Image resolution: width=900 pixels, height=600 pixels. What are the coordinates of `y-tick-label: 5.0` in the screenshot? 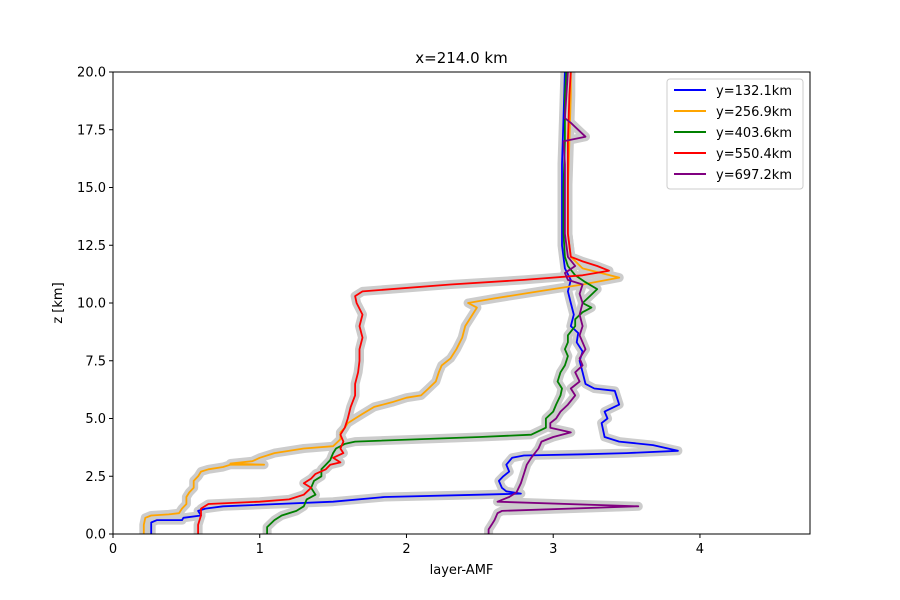 It's located at (95, 419).